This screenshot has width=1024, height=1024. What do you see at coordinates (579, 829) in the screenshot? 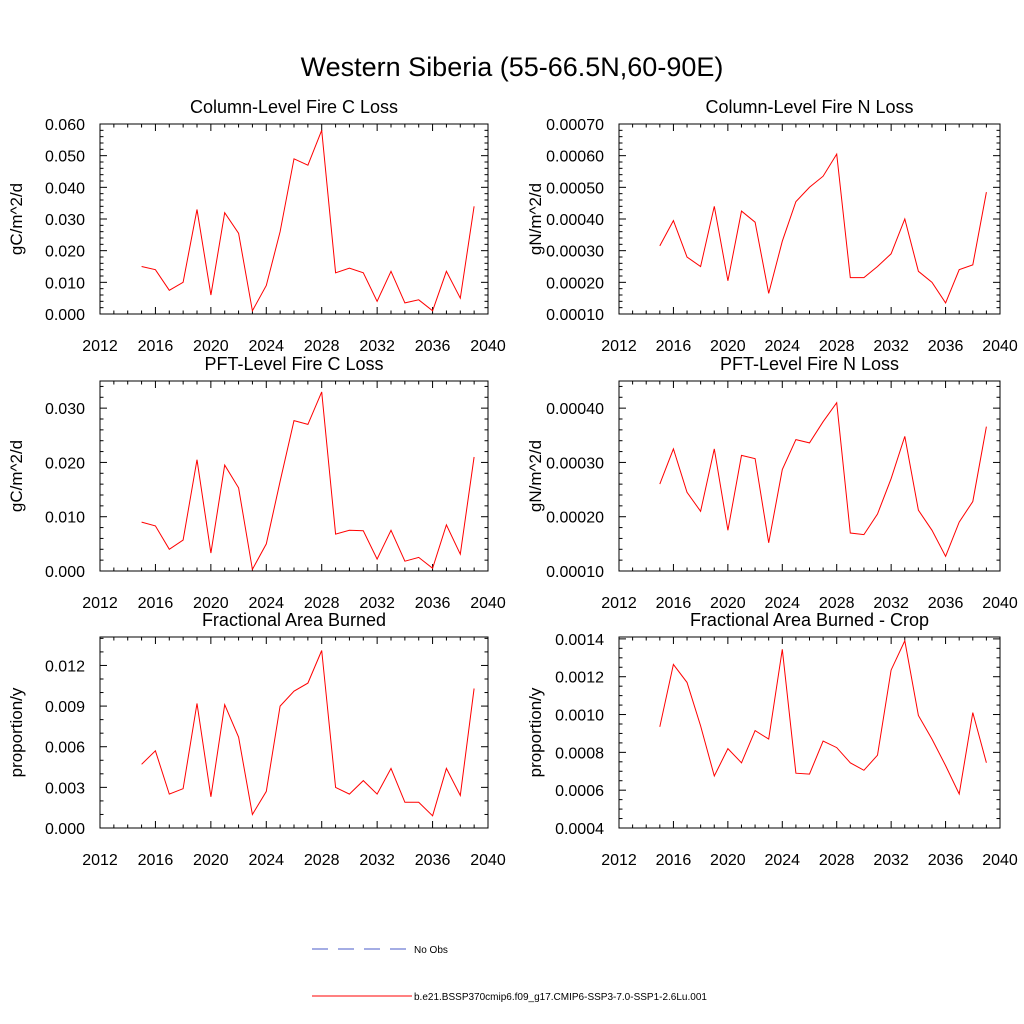
I see `y-tick-label: 0.0004` at bounding box center [579, 829].